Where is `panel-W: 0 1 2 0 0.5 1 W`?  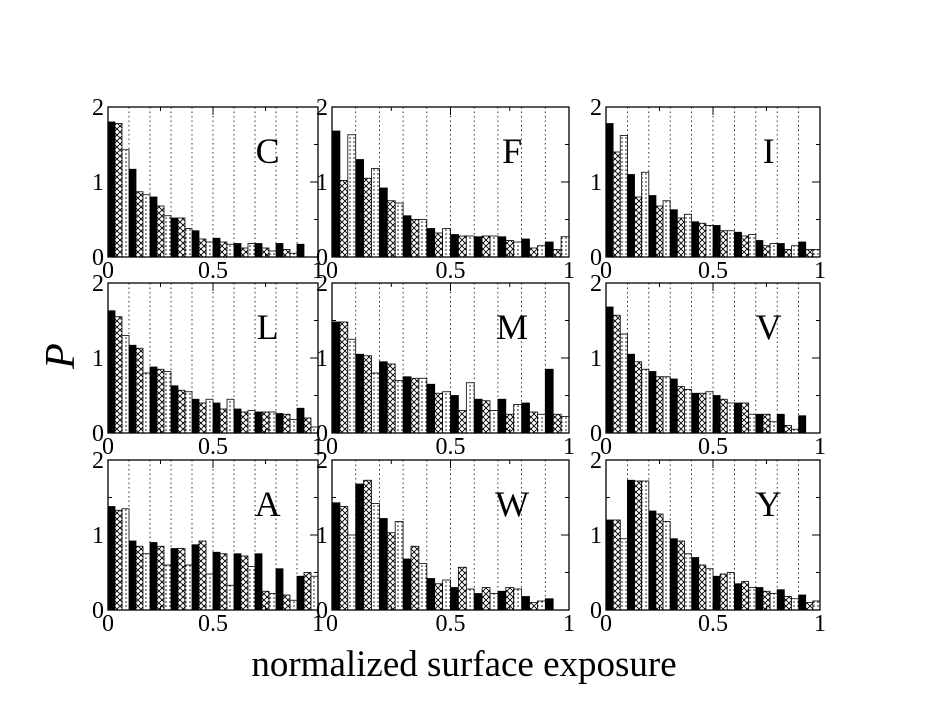
panel-W: 0 1 2 0 0.5 1 W is located at coordinates (445, 542).